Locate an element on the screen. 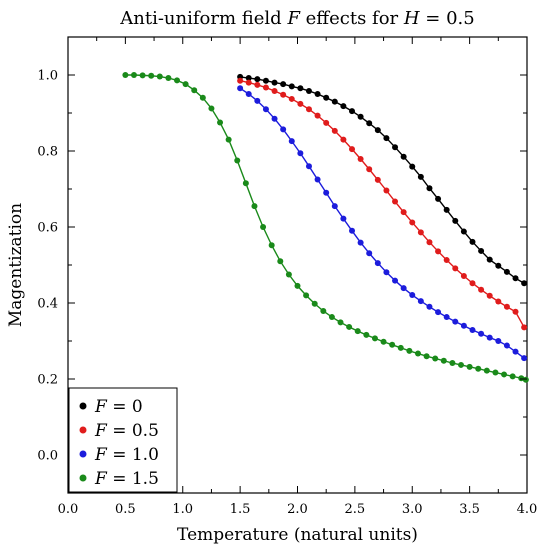 Image resolution: width=546 pixels, height=550 pixels. x-tick-label: 1.5 is located at coordinates (240, 509).